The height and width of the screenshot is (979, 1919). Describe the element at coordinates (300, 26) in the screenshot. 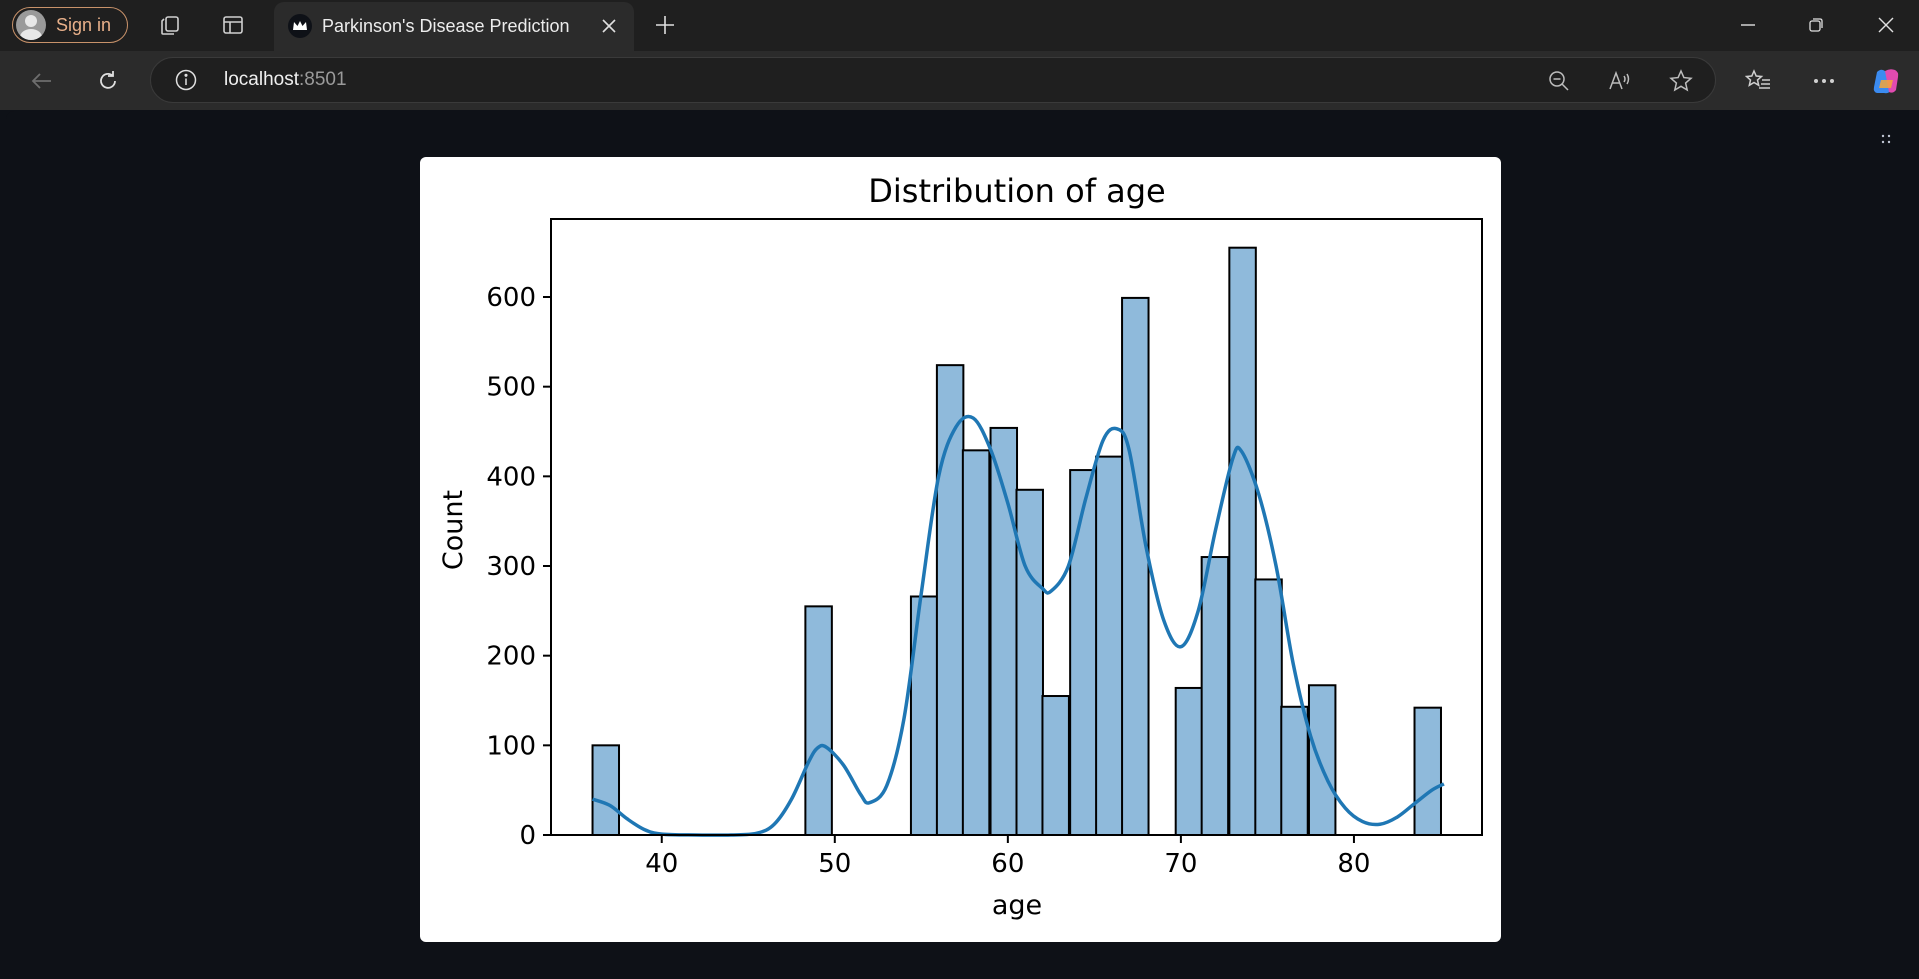

I see `streamlit-crown-icon` at that location.